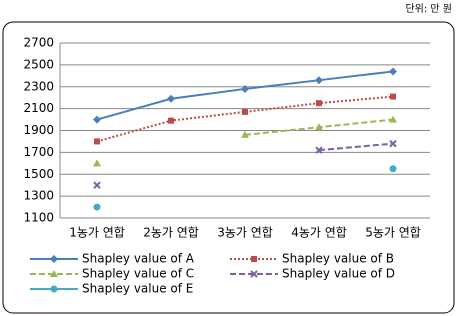 This screenshot has width=458, height=316. What do you see at coordinates (97, 233) in the screenshot?
I see `x-tick-label: 1농가 연합` at bounding box center [97, 233].